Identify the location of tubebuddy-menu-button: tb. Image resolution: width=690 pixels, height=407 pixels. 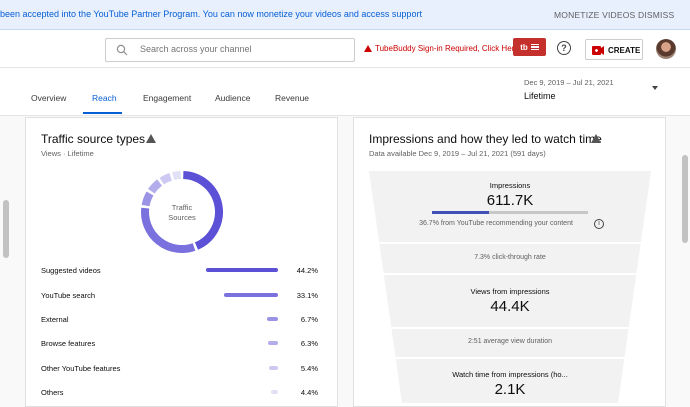
(529, 47).